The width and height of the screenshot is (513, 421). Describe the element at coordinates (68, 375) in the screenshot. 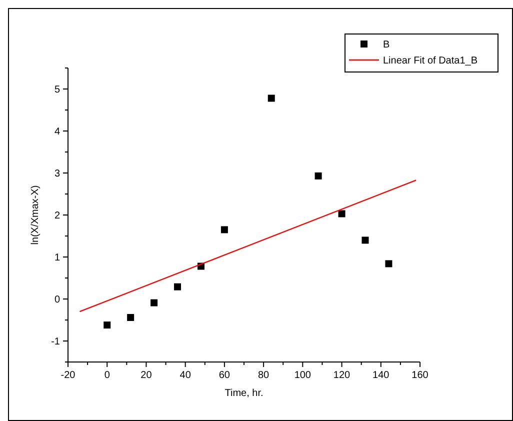

I see `x-tick-label: -20` at that location.